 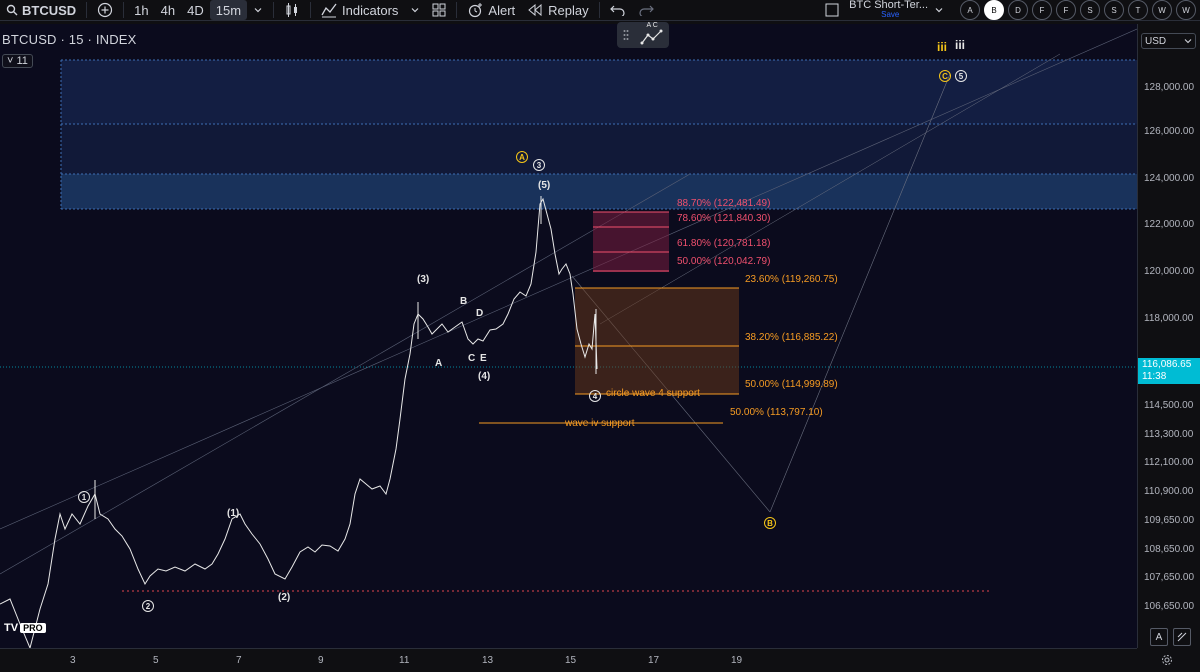 I want to click on alert-button: Alert, so click(x=491, y=10).